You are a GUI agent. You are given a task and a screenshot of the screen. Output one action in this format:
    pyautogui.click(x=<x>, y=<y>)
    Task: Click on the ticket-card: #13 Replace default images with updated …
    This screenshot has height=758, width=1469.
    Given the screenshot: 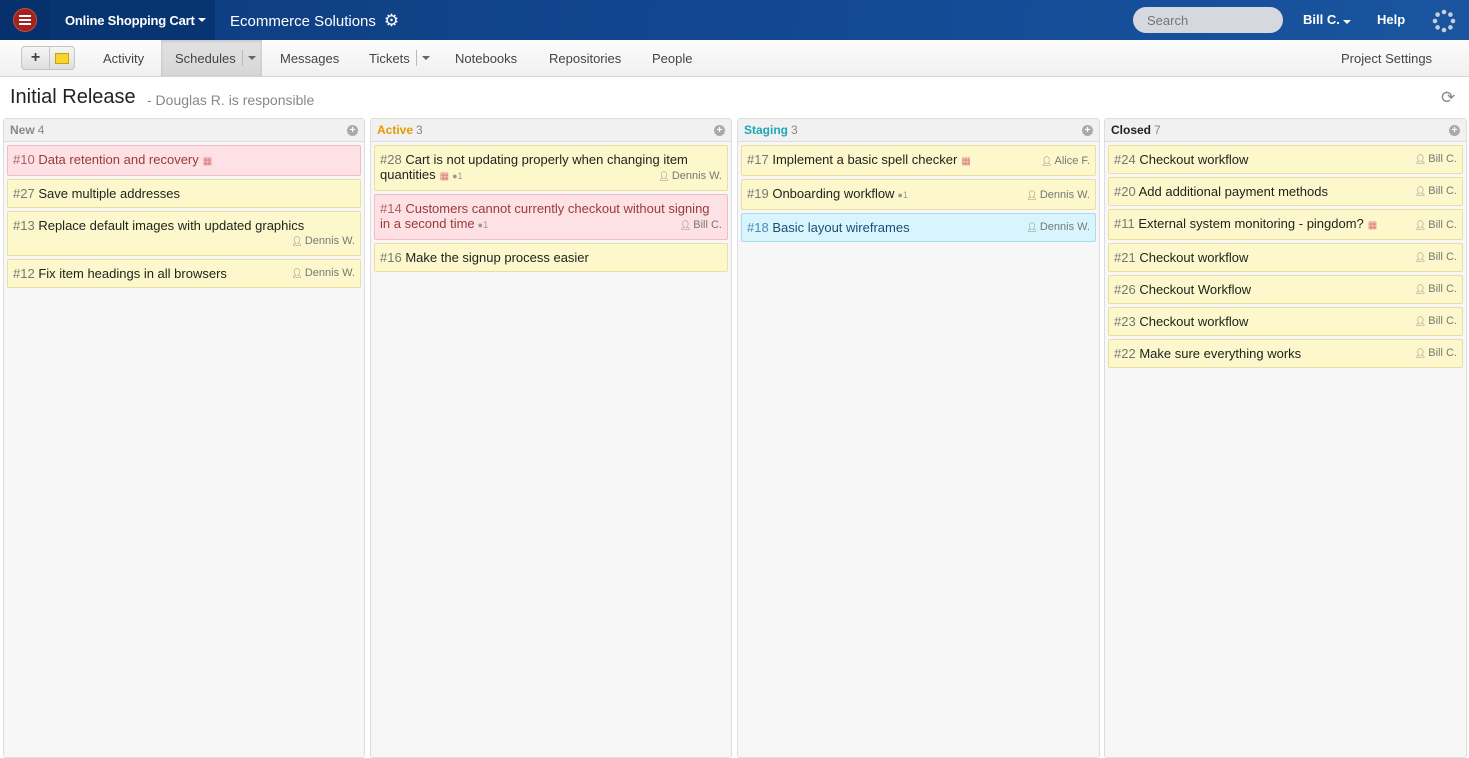 What is the action you would take?
    pyautogui.click(x=184, y=233)
    